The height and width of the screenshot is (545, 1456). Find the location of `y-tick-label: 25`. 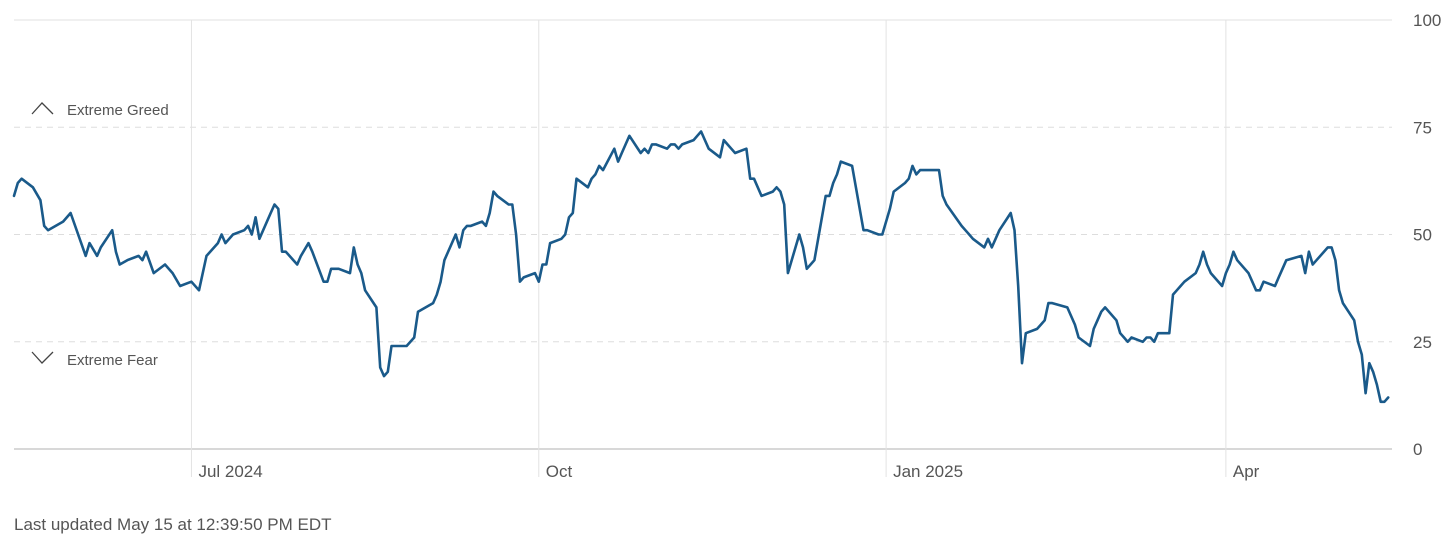

y-tick-label: 25 is located at coordinates (1422, 342).